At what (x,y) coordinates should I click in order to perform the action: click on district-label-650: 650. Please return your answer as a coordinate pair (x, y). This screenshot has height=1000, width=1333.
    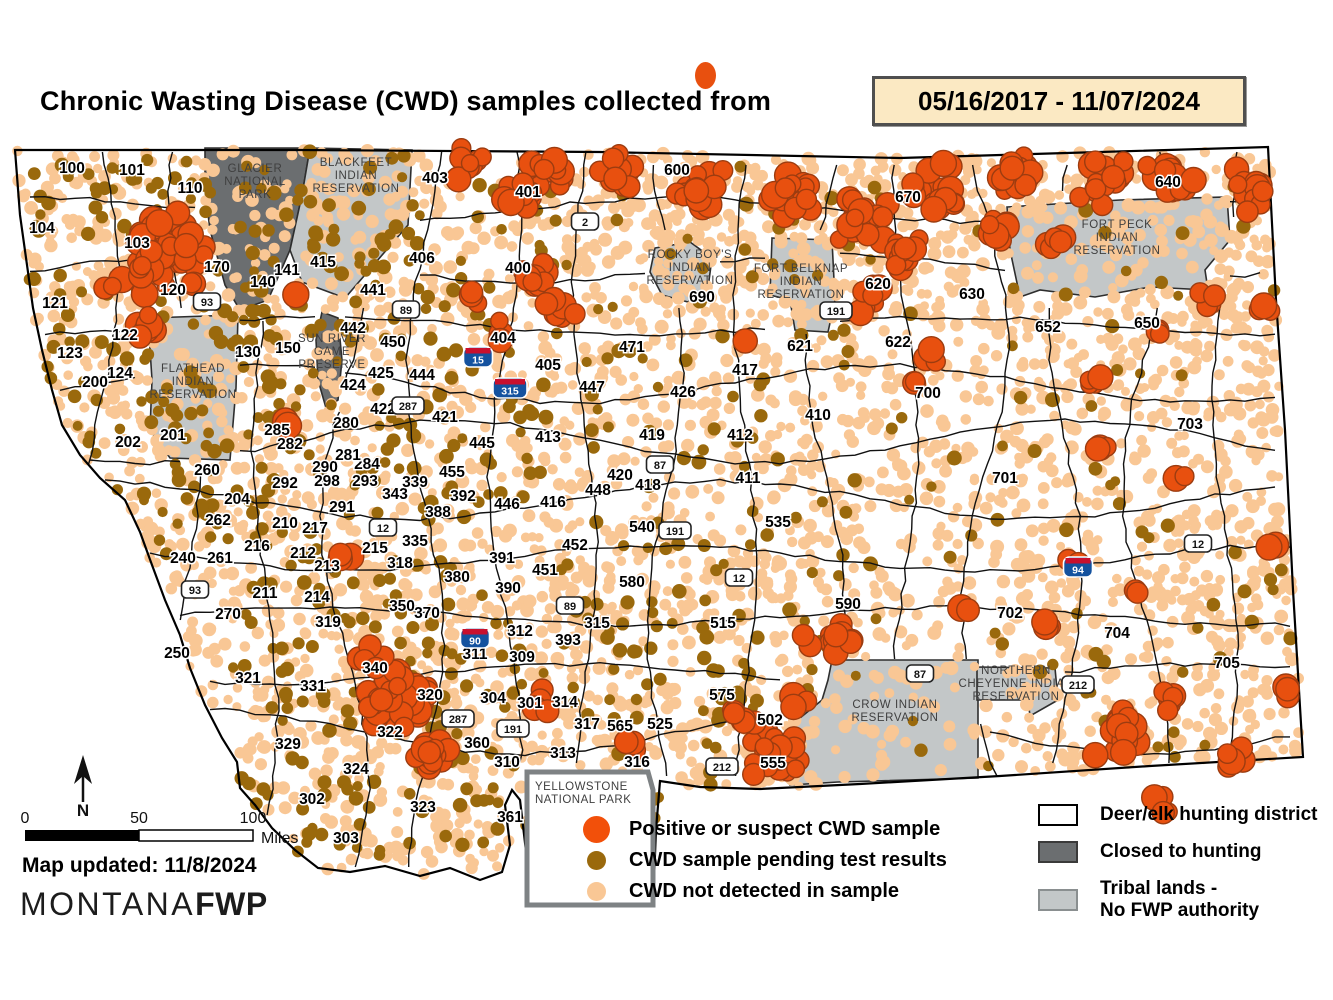
    Looking at the image, I should click on (1147, 323).